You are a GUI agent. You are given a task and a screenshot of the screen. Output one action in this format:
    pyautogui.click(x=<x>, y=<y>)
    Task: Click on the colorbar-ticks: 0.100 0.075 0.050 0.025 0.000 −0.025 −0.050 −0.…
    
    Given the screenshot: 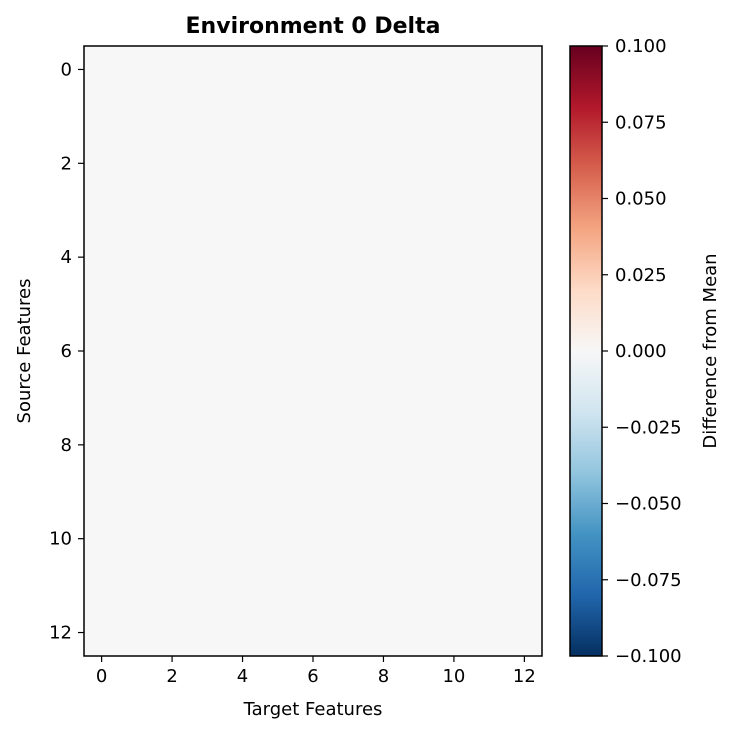 What is the action you would take?
    pyautogui.click(x=642, y=351)
    